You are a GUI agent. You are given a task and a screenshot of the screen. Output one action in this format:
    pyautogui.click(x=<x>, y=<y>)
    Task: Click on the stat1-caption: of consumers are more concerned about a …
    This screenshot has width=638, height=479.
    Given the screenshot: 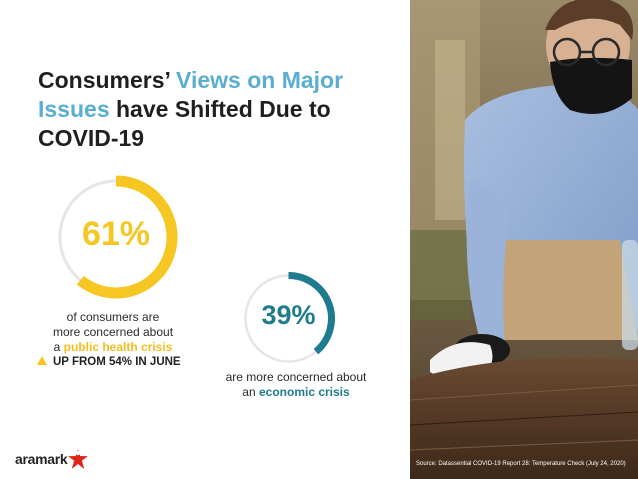 What is the action you would take?
    pyautogui.click(x=113, y=332)
    